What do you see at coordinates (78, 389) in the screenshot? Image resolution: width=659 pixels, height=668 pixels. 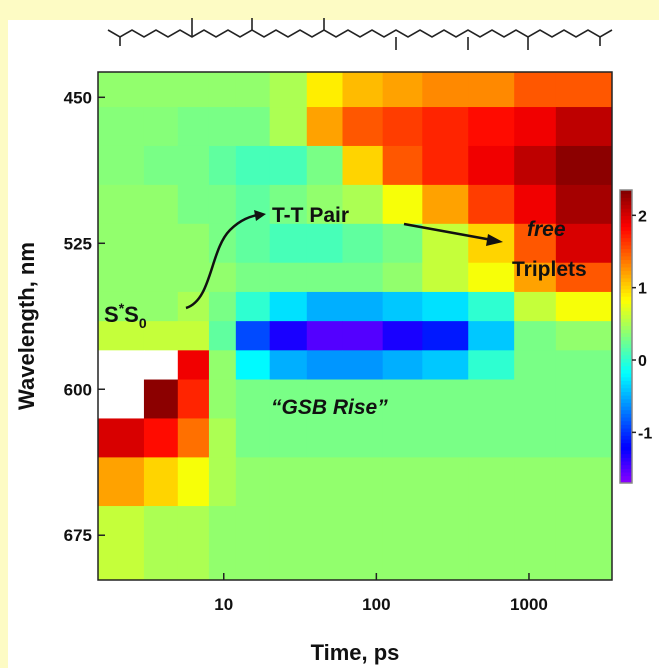 I see `y-tick-label: 600` at bounding box center [78, 389].